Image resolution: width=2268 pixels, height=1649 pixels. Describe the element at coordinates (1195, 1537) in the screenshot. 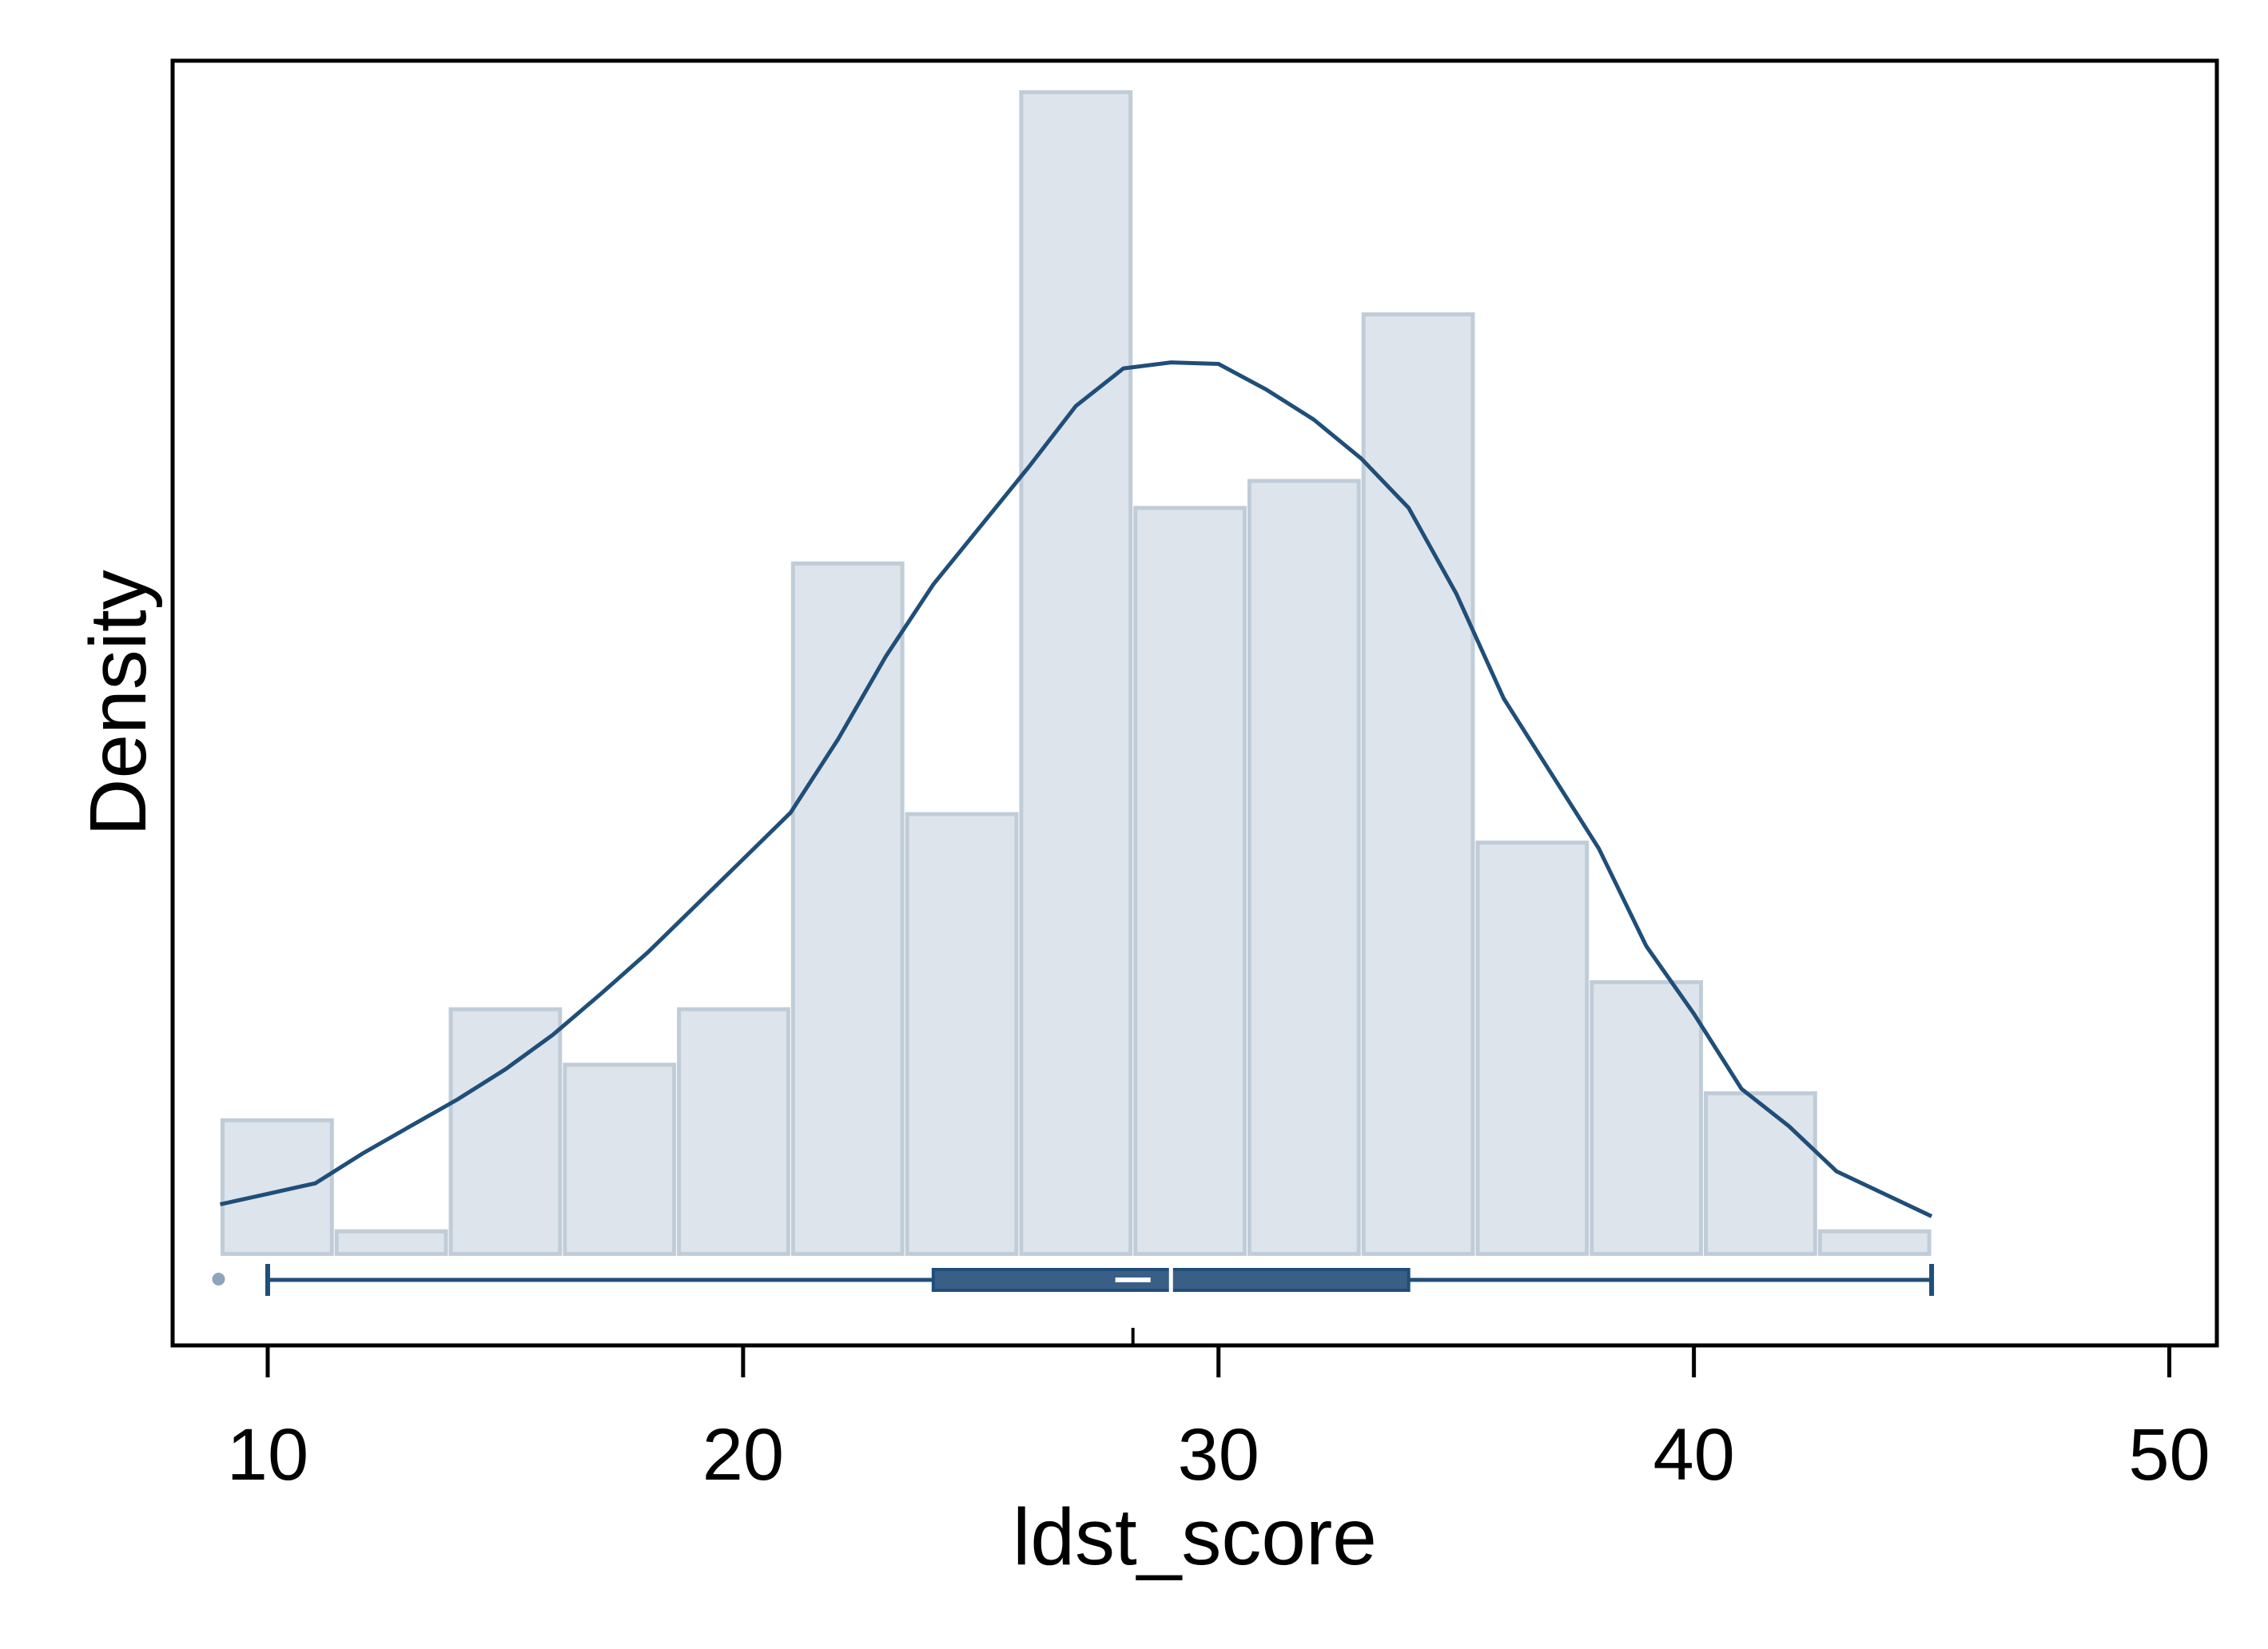

I see `x-axis-title: ldst_score` at that location.